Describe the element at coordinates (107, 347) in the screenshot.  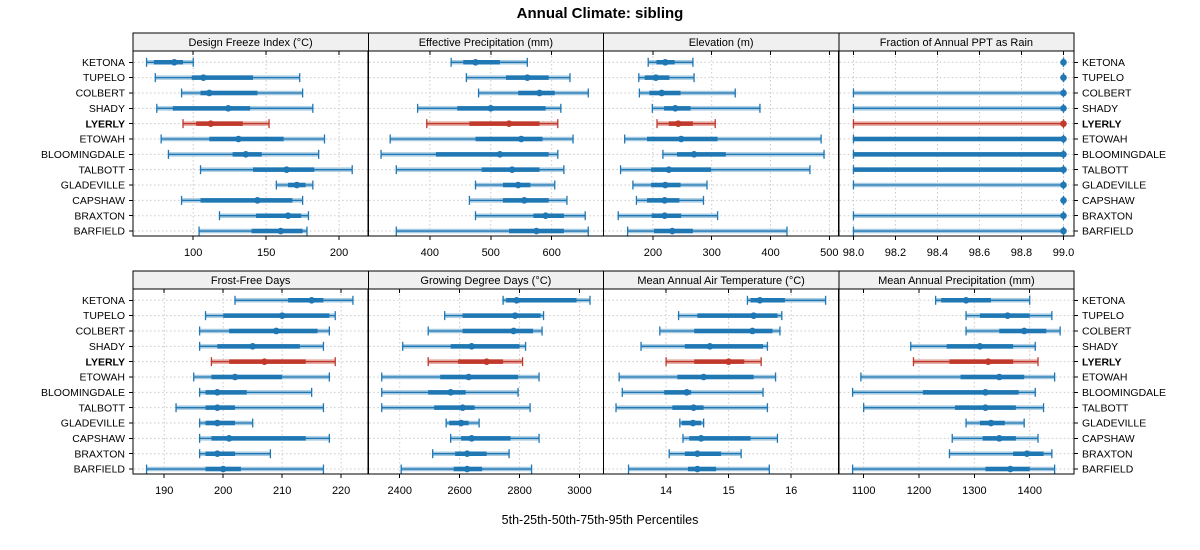
I see `row-label-left-shady: SHADY` at that location.